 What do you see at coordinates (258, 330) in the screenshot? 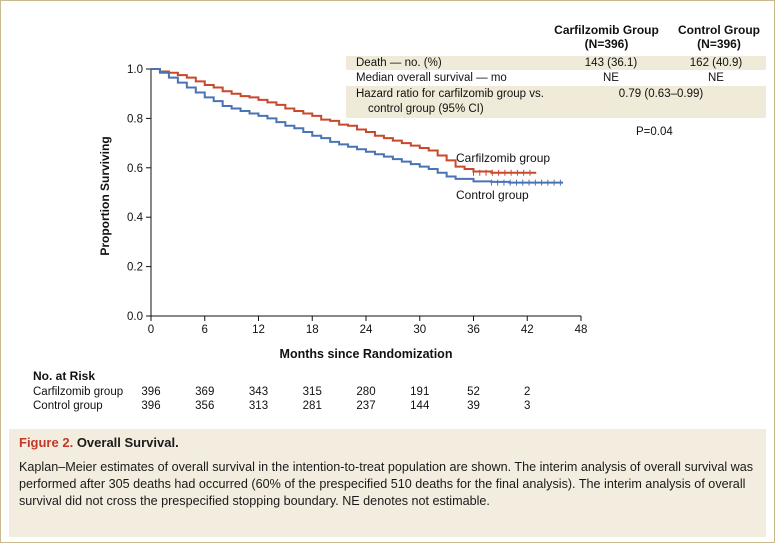
I see `x-tick-label: 12` at bounding box center [258, 330].